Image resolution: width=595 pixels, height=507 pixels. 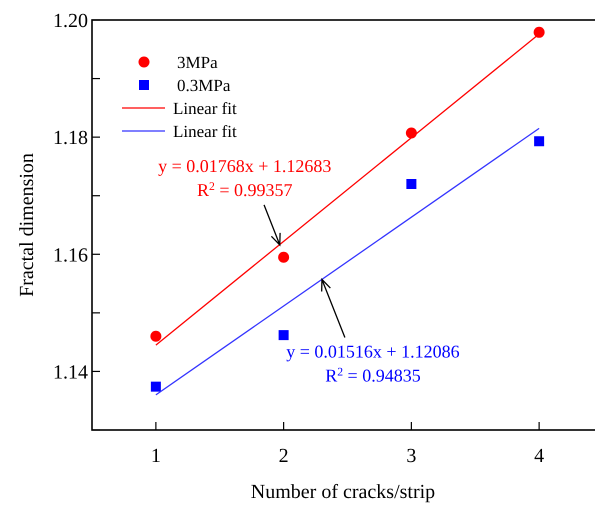 What do you see at coordinates (245, 178) in the screenshot?
I see `annotation: y = 0.01768x + 1.12683 R$^{2}$ = 0.99357` at bounding box center [245, 178].